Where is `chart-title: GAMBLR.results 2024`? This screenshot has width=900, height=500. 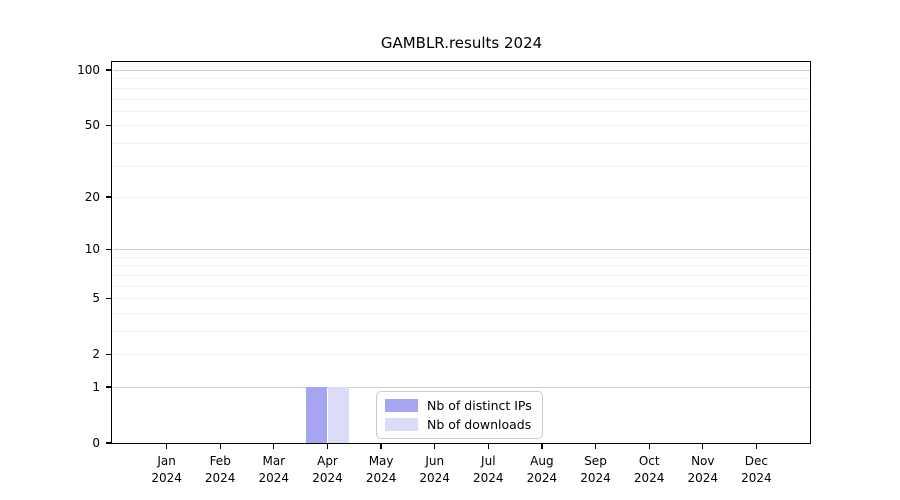
chart-title: GAMBLR.results 2024 is located at coordinates (461, 43).